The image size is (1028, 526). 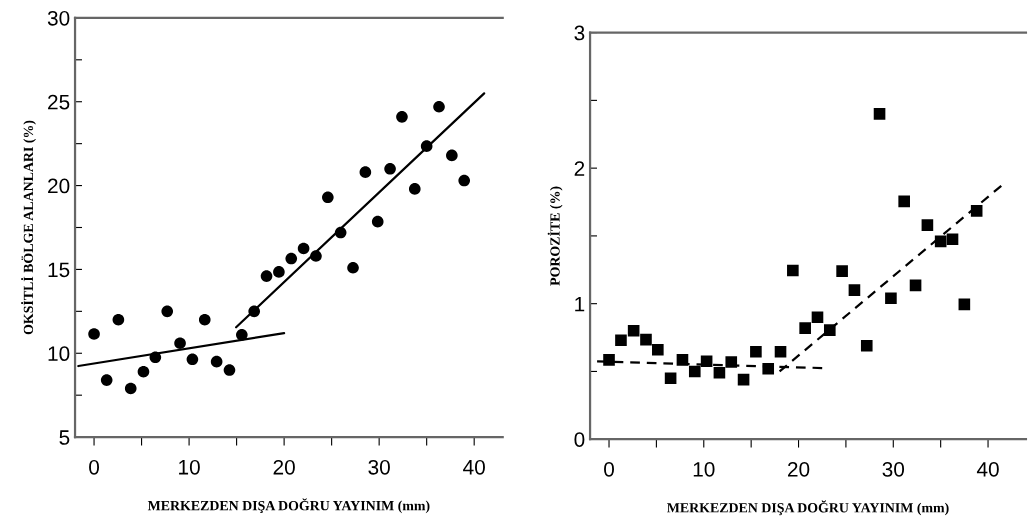 I want to click on y-tick-label: 2, so click(x=579, y=168).